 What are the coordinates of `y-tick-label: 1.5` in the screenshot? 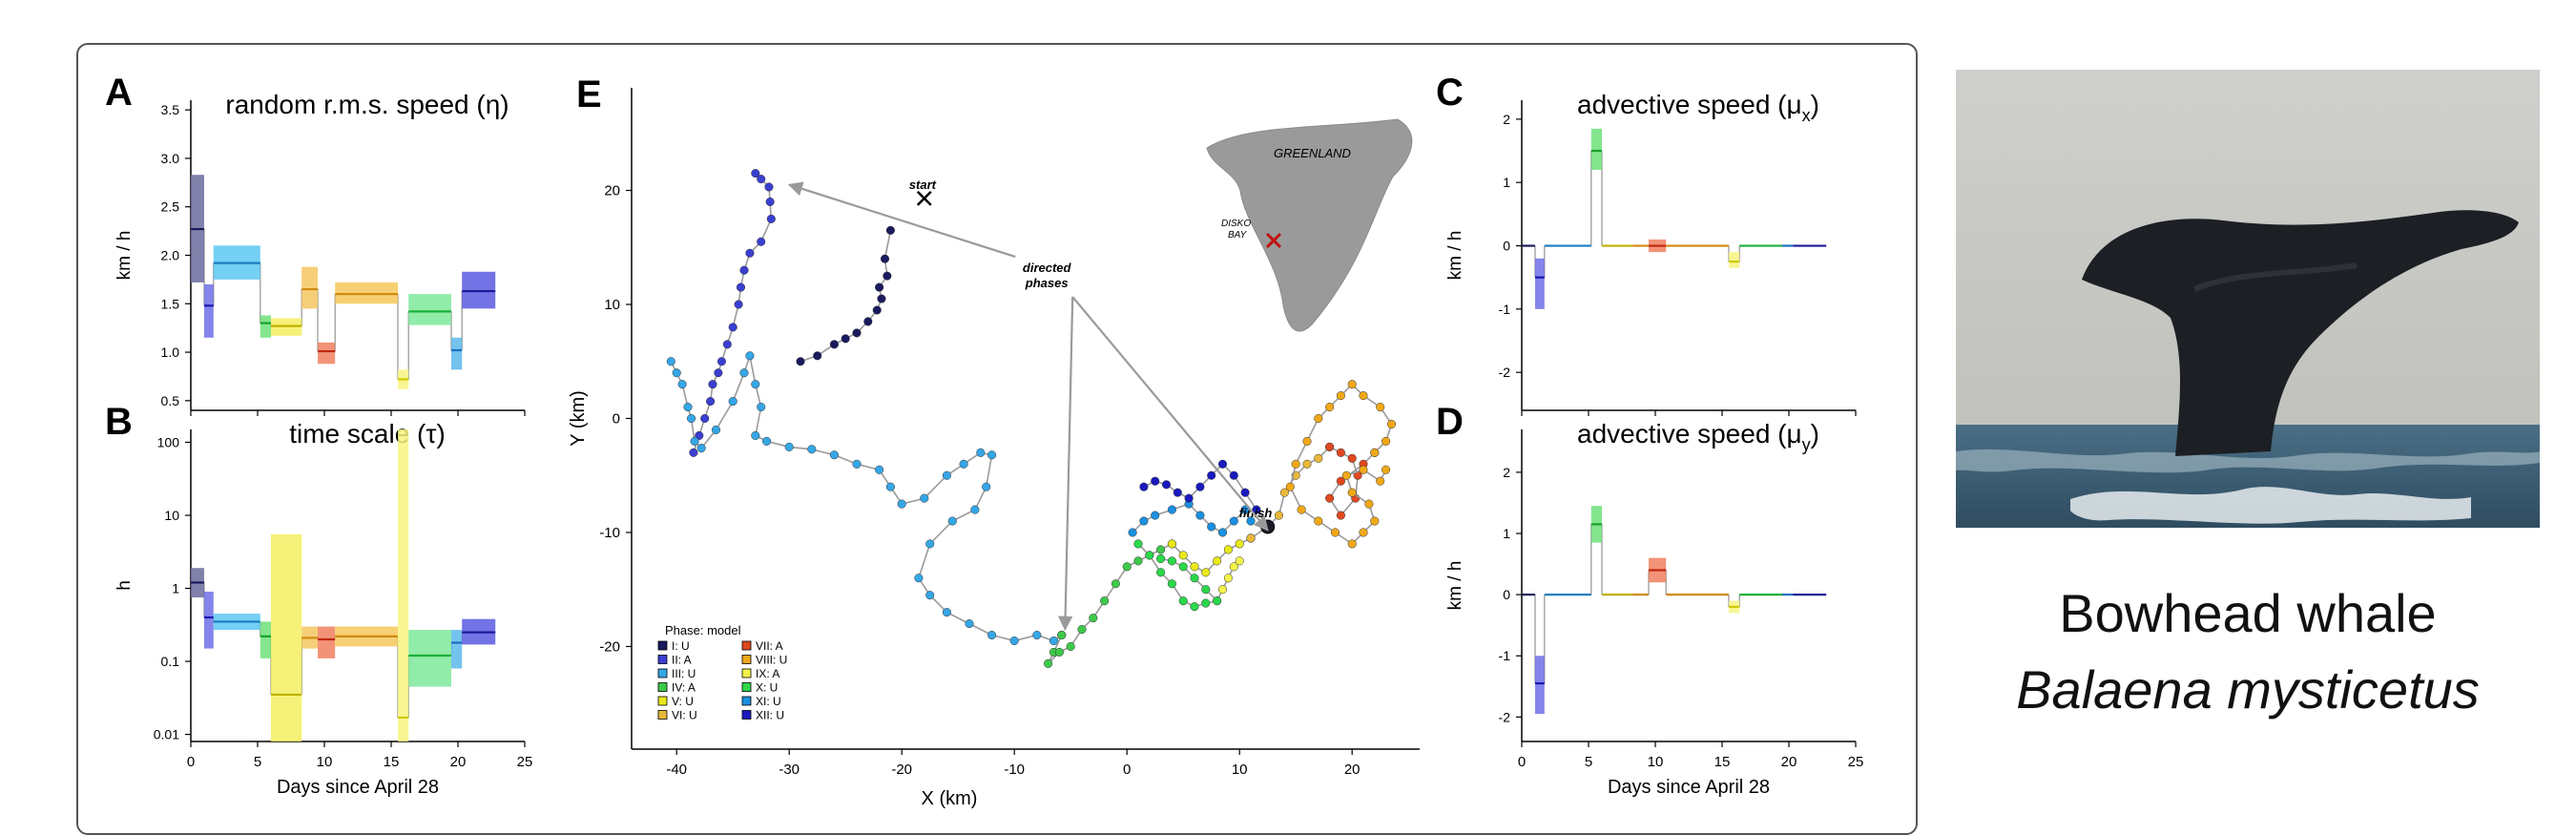 It's located at (170, 303).